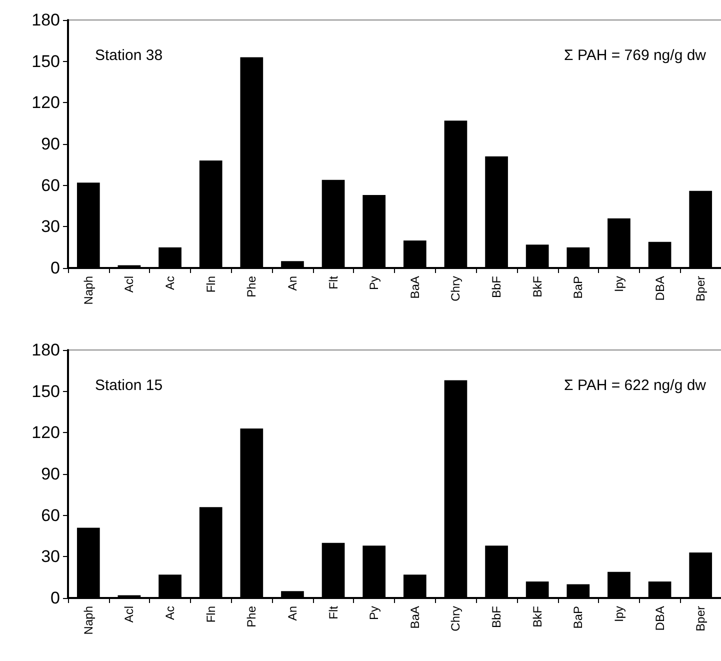 The height and width of the screenshot is (661, 721). I want to click on annotation: Σ PAH = 769 ng/g dw, so click(635, 55).